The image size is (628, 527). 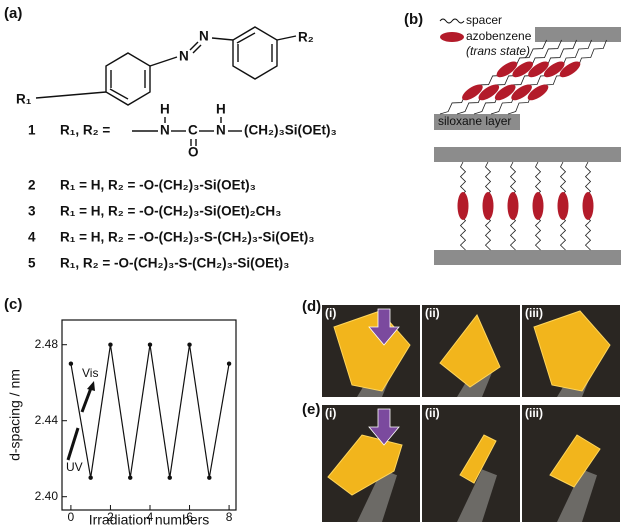 What do you see at coordinates (193, 152) in the screenshot?
I see `atom: O` at bounding box center [193, 152].